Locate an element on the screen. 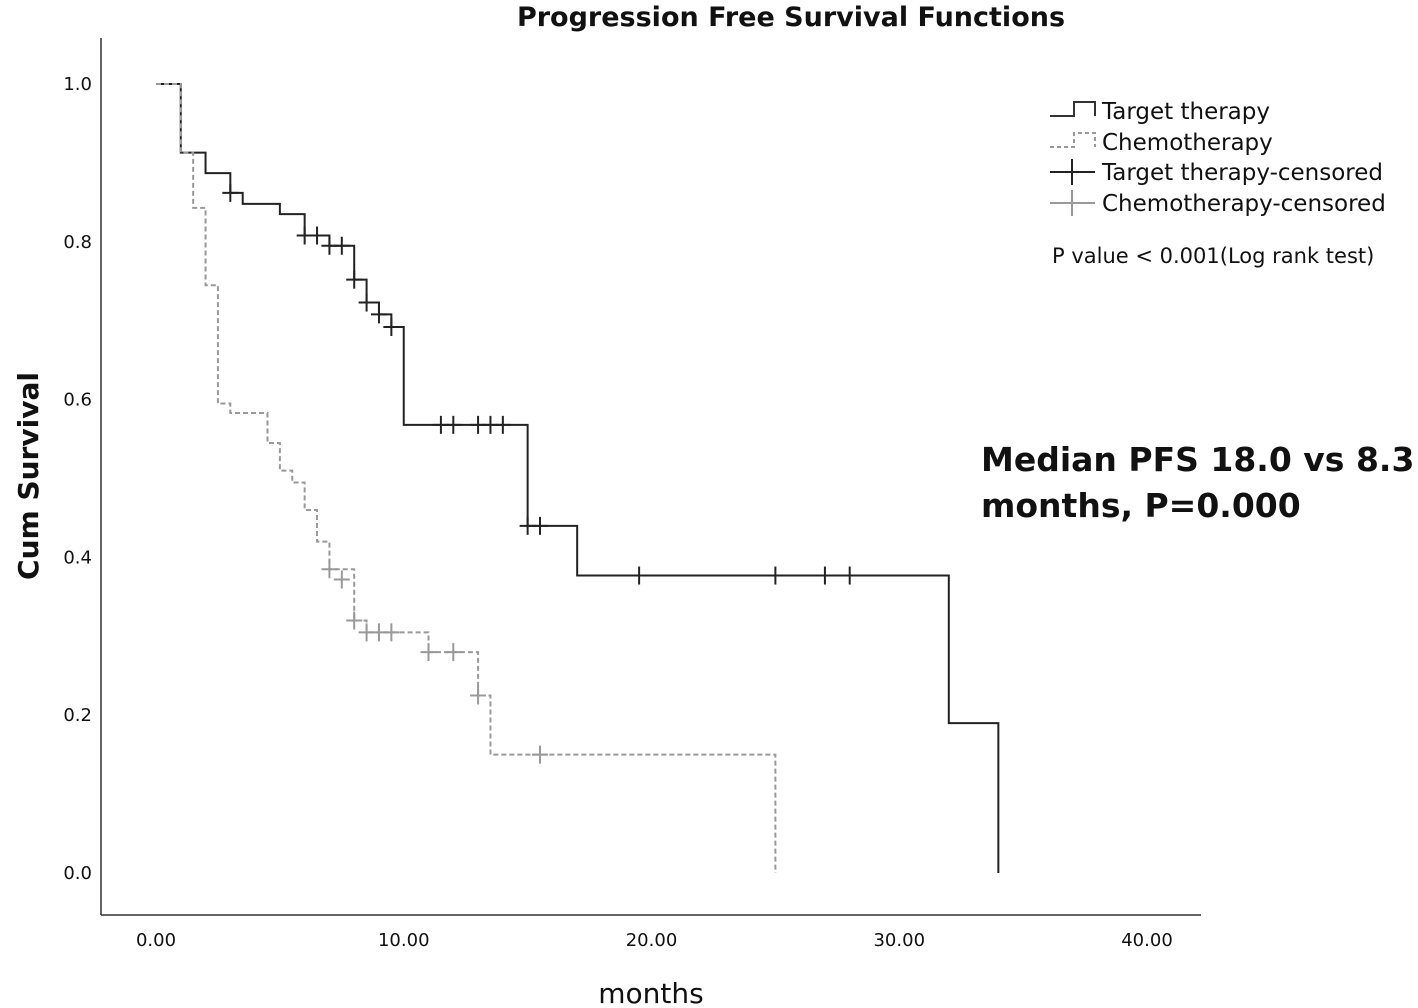 The image size is (1418, 1008). legend-item-chemotherapy: Chemotherapy is located at coordinates (1161, 143).